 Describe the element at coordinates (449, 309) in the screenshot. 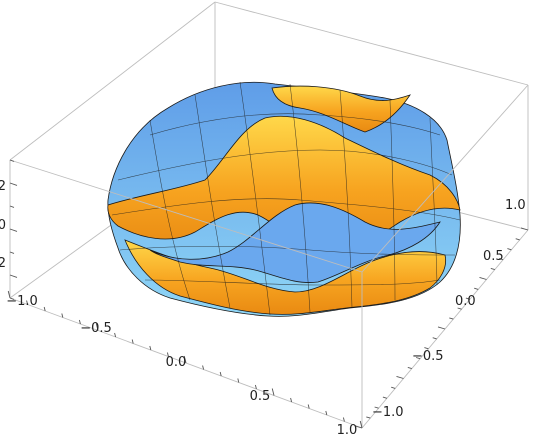

I see `y-axis: 1.0 0.5 0.0 −0.5 −1.0` at that location.